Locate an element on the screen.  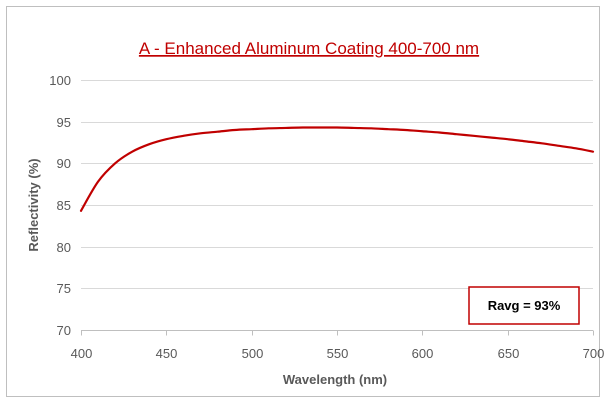
x-tick-label: 450 is located at coordinates (167, 353).